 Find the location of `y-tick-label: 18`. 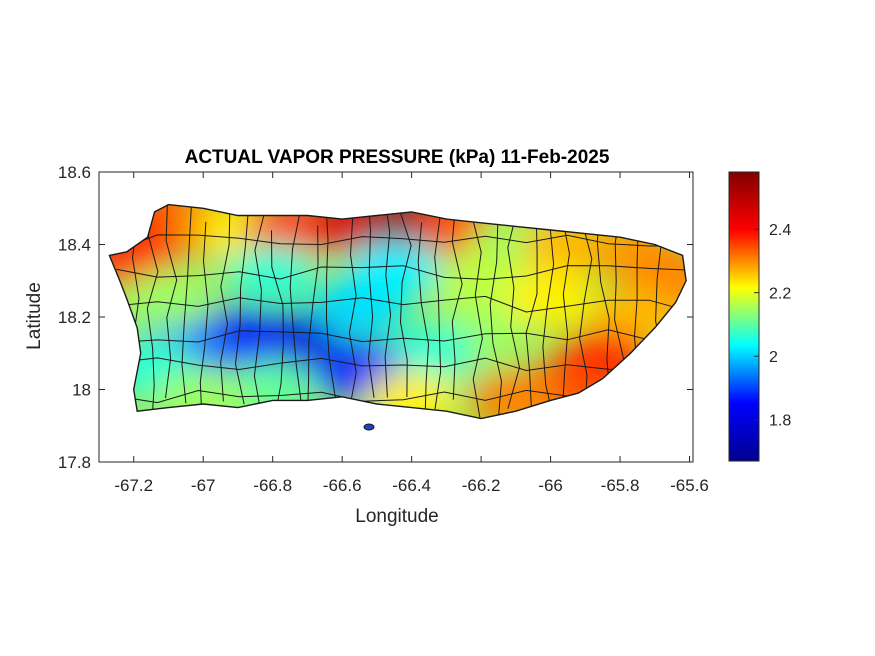

y-tick-label: 18 is located at coordinates (81, 390).